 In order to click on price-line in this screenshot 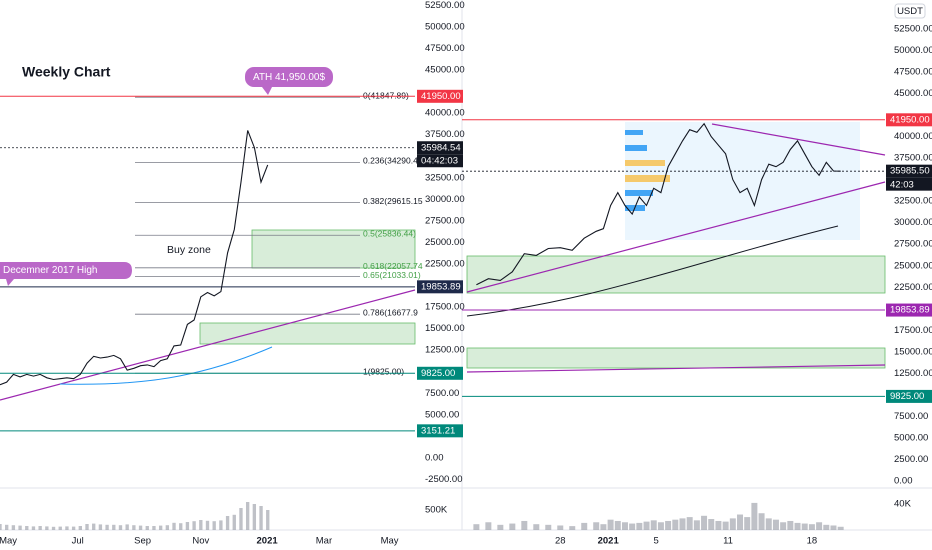, I will do `click(134, 258)`.